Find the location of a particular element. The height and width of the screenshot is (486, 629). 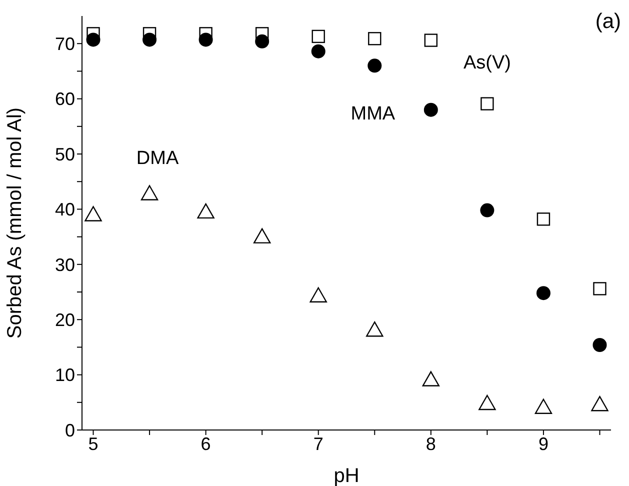

x-tick-label: 8 is located at coordinates (431, 444).